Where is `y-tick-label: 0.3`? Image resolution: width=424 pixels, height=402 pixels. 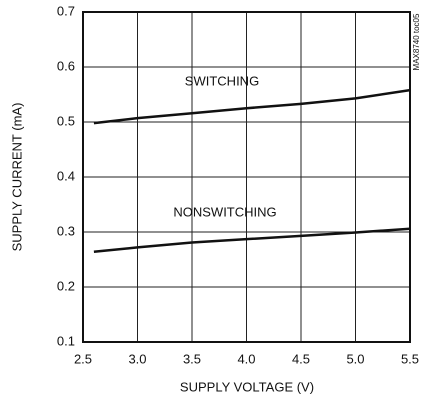 y-tick-label: 0.3 is located at coordinates (66, 230).